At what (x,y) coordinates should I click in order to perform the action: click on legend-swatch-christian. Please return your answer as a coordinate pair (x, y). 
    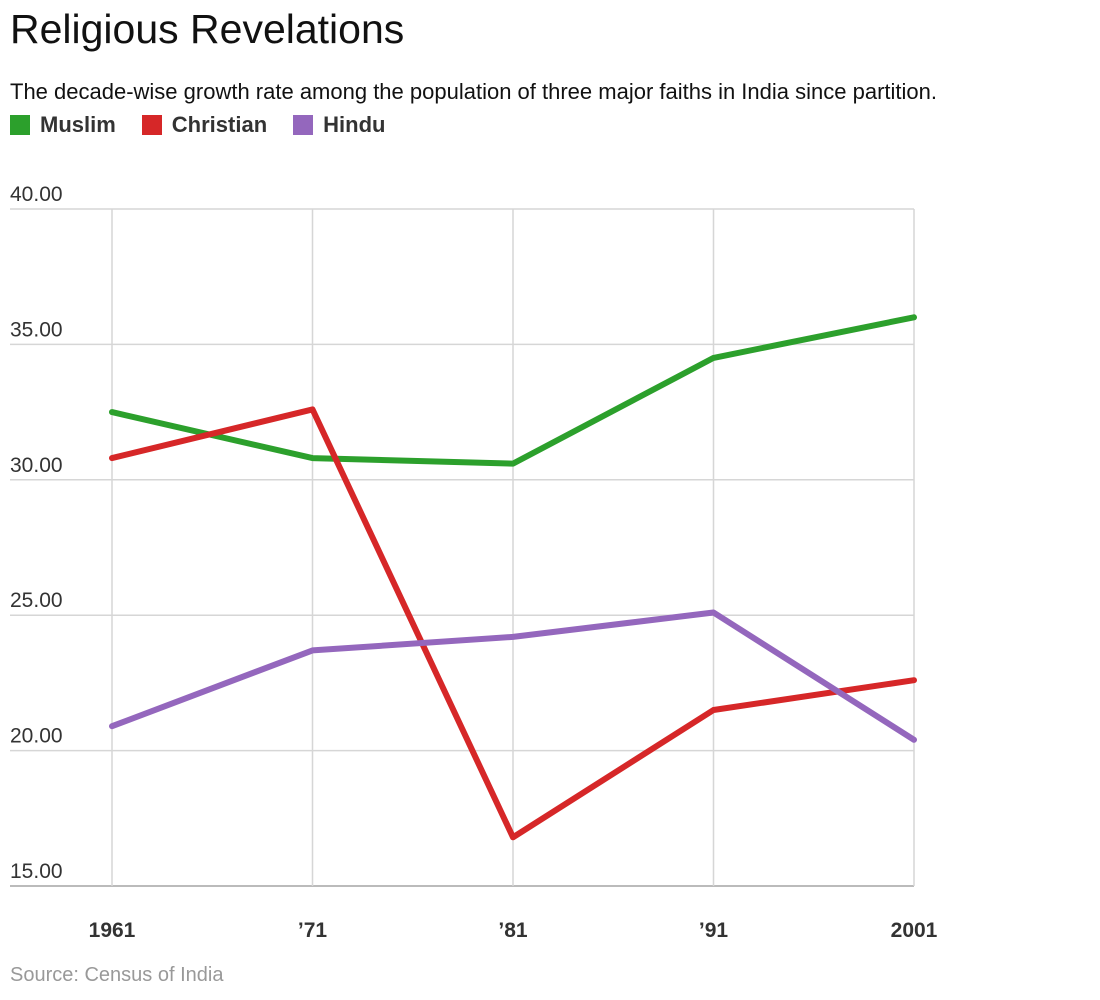
    Looking at the image, I should click on (151, 125).